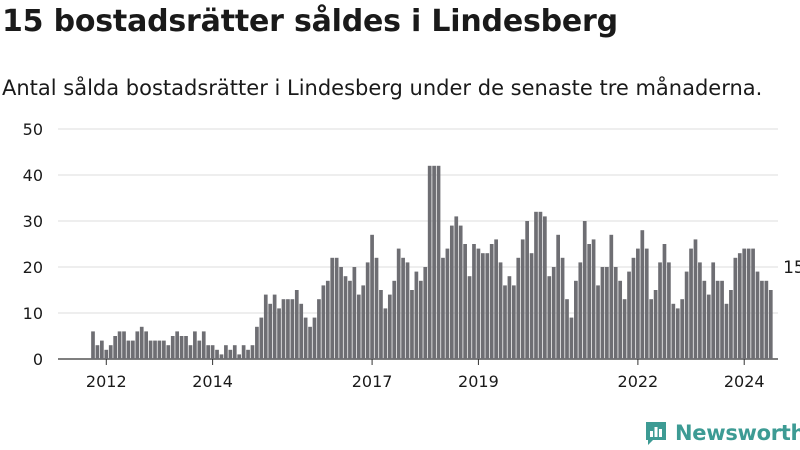 The image size is (800, 450). What do you see at coordinates (425, 375) in the screenshot?
I see `x-axis: 2012 2014 2017 2019 2022 2024` at bounding box center [425, 375].